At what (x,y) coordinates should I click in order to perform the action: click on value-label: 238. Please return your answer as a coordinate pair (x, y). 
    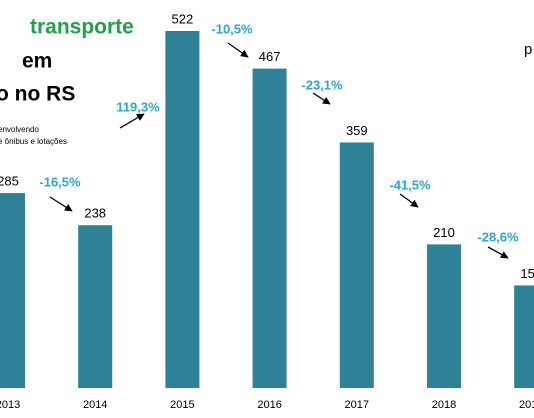
    Looking at the image, I should click on (95, 213).